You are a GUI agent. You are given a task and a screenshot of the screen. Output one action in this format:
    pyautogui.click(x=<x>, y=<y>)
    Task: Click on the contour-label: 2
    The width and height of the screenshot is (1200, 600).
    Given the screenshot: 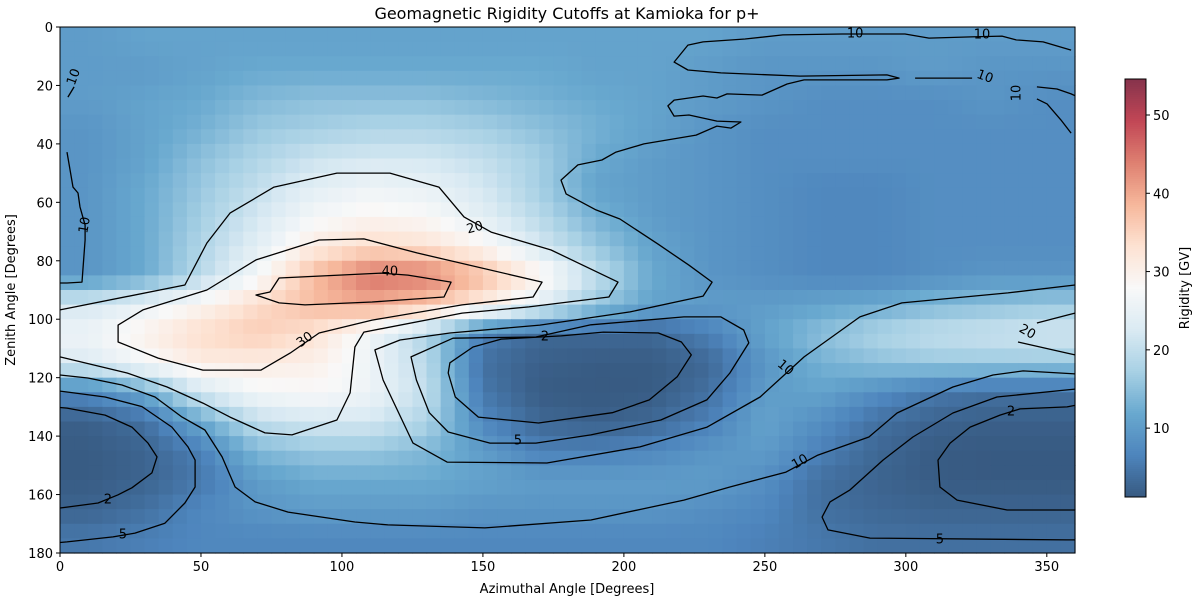 What is the action you would take?
    pyautogui.click(x=545, y=337)
    